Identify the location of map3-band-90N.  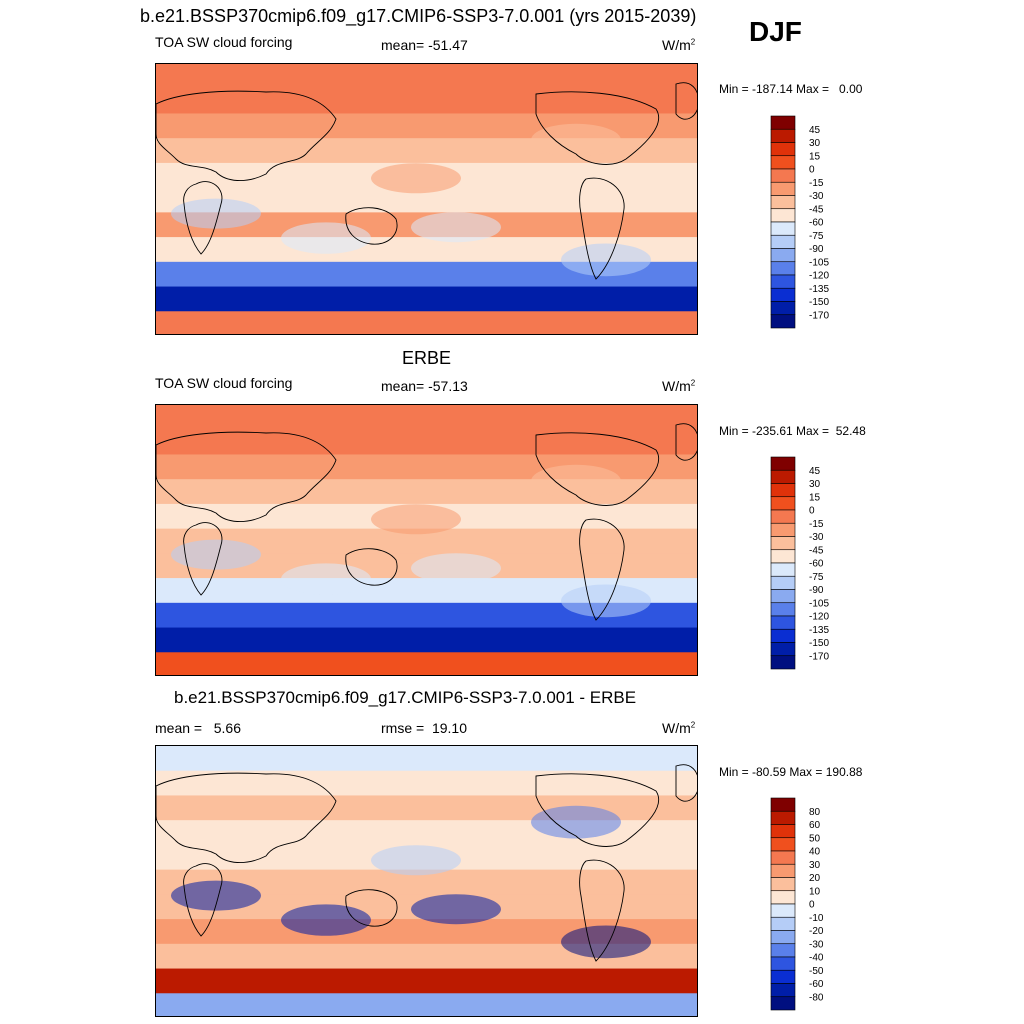
(426, 759).